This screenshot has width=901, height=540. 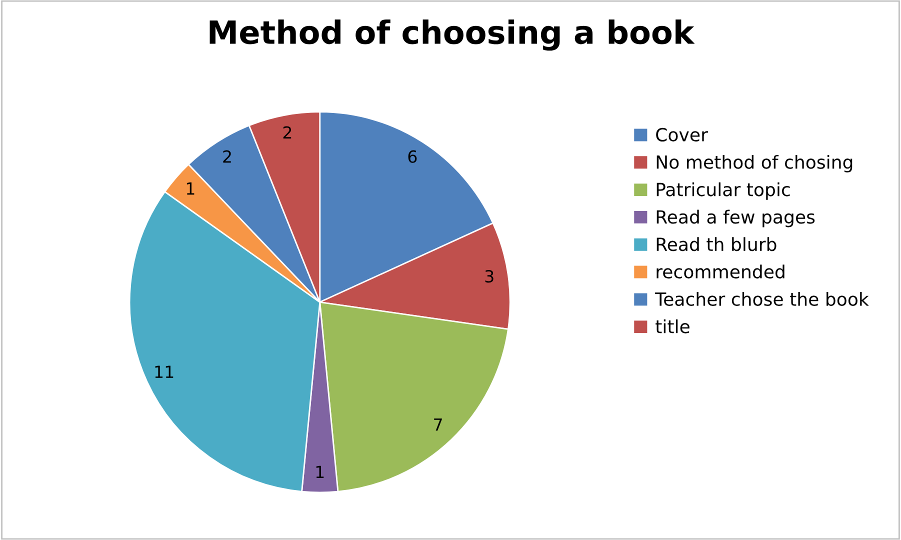 What do you see at coordinates (720, 271) in the screenshot?
I see `legend-label: recommended` at bounding box center [720, 271].